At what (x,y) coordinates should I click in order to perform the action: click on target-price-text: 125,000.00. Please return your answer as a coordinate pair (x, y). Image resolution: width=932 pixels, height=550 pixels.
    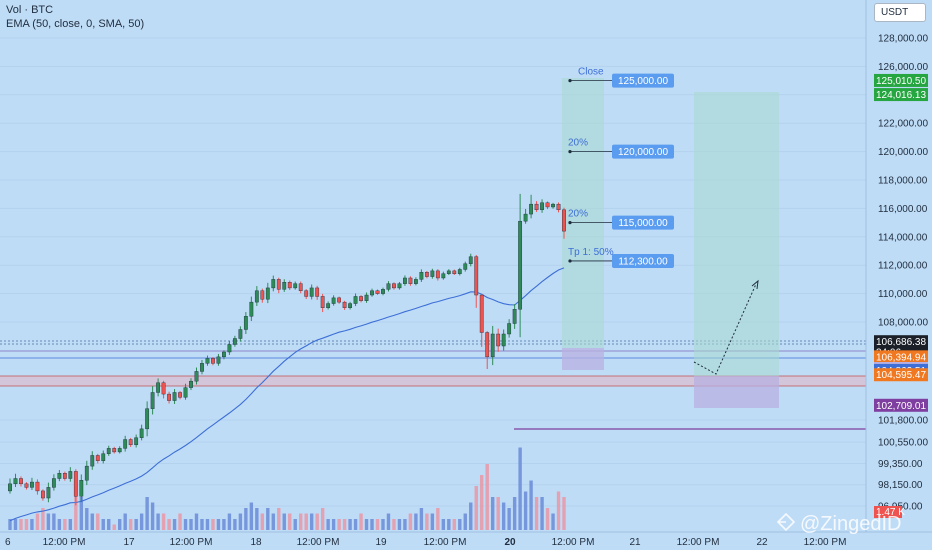
    Looking at the image, I should click on (643, 81).